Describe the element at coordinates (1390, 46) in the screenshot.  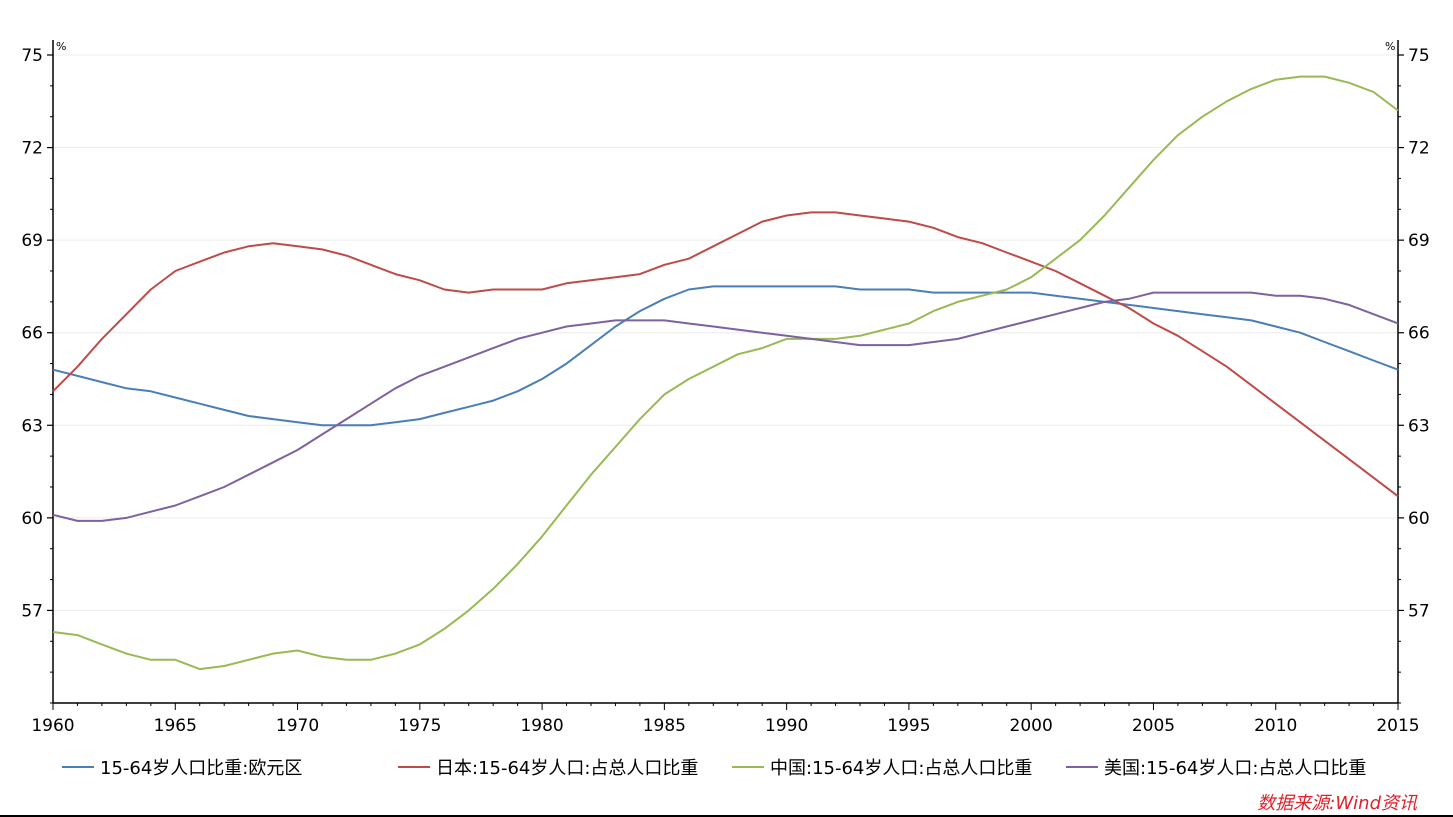
I see `right-unit-label: %` at that location.